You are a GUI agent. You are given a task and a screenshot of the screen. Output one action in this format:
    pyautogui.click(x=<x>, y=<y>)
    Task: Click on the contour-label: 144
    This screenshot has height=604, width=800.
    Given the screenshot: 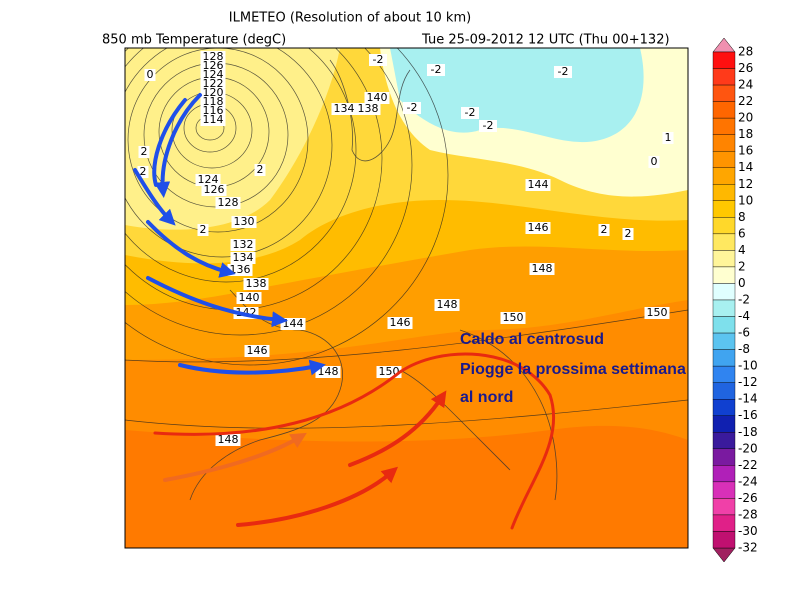 What is the action you would take?
    pyautogui.click(x=538, y=184)
    